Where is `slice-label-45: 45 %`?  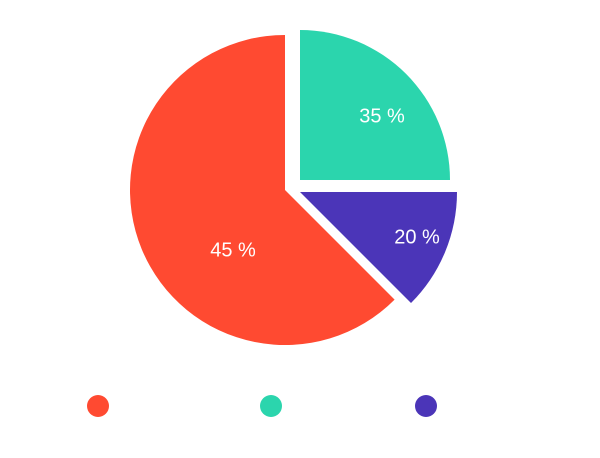
slice-label-45: 45 % is located at coordinates (233, 250).